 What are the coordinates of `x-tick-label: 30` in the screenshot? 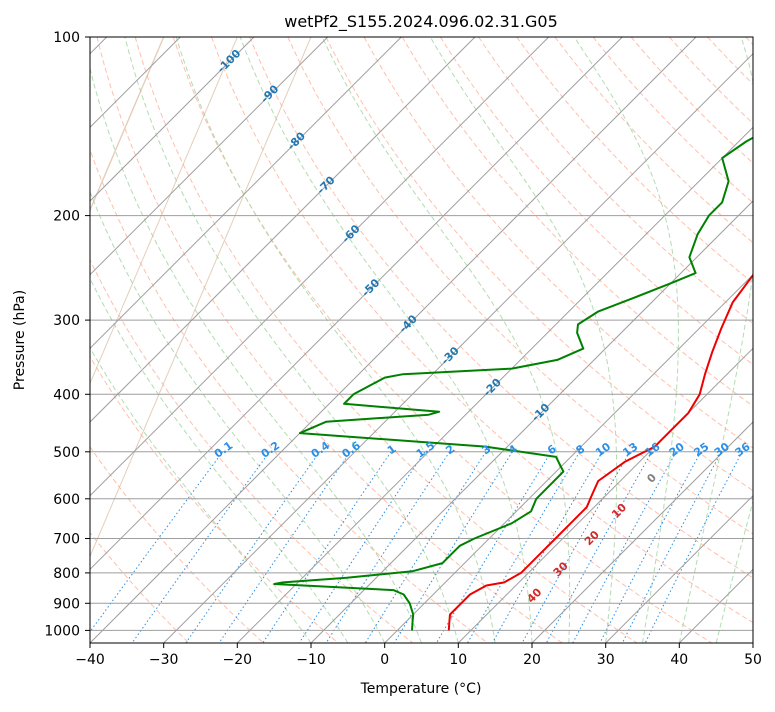 It's located at (606, 660).